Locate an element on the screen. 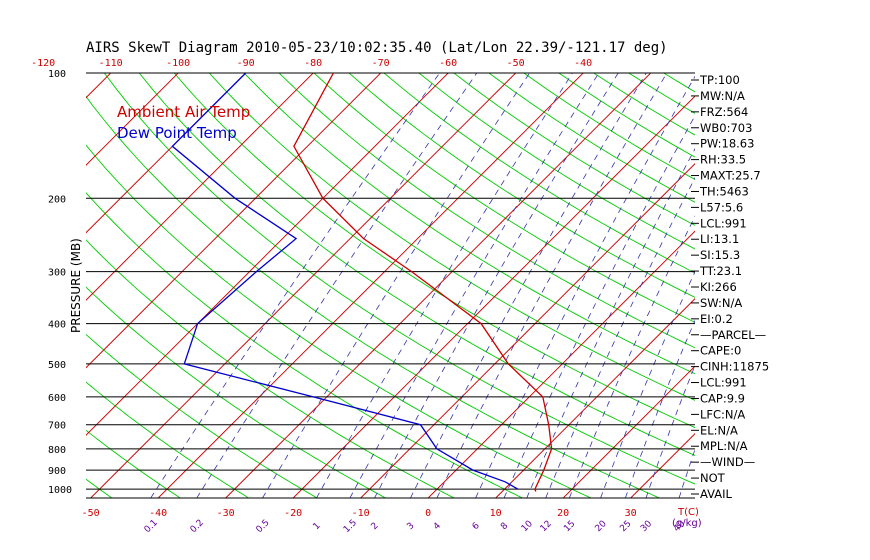 Image resolution: width=870 pixels, height=560 pixels. index-label: —WIND— is located at coordinates (727, 462).